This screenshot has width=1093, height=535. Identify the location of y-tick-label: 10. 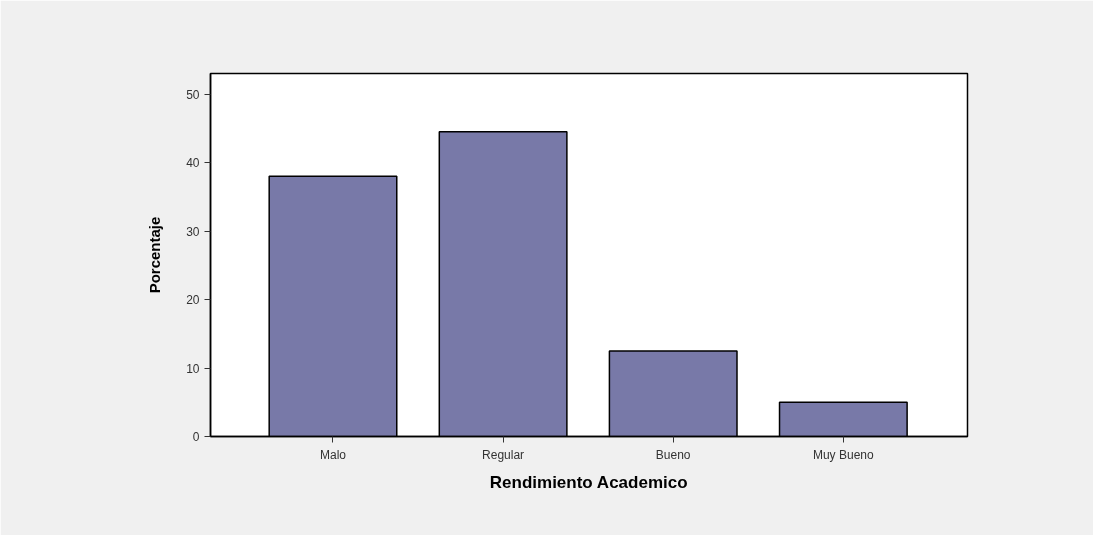
(193, 368).